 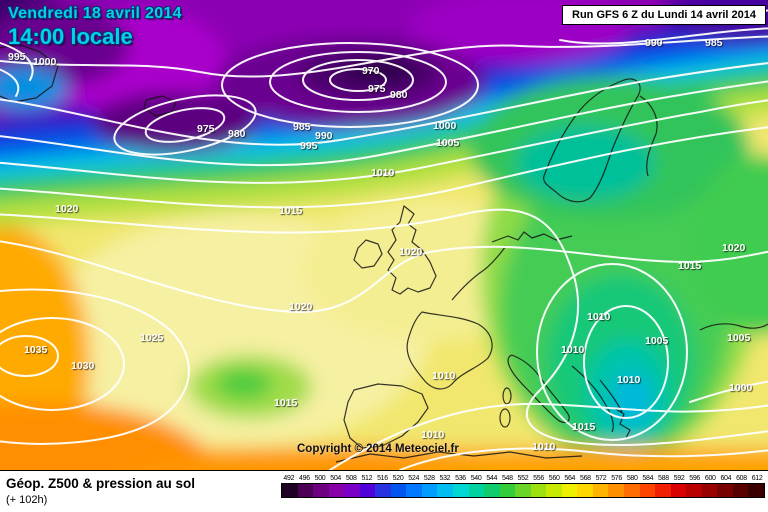 I want to click on scale-value: 580, so click(x=632, y=478).